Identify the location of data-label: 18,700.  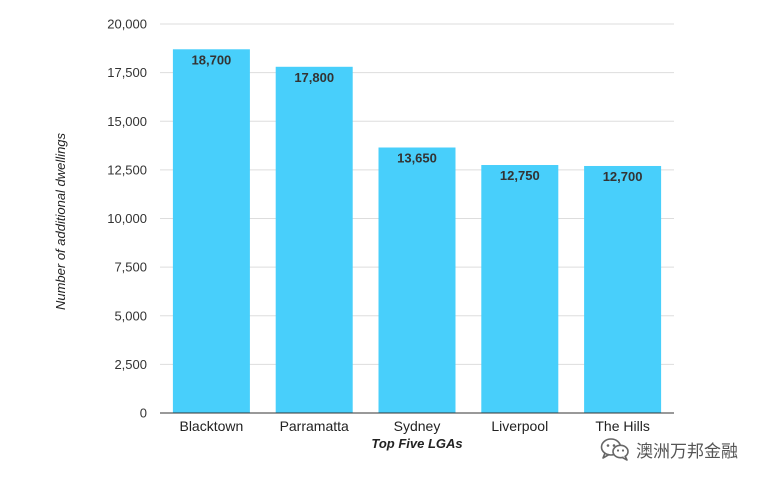
(212, 59).